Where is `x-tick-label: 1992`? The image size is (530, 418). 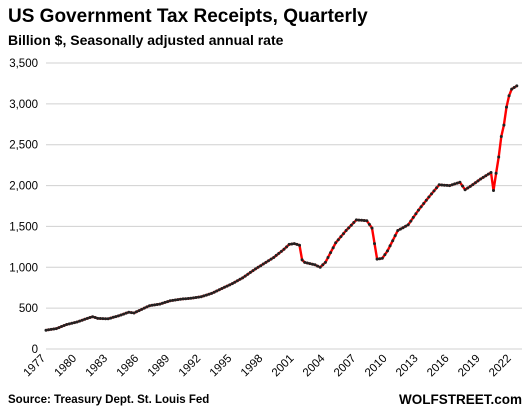
x-tick-label: 1992 is located at coordinates (190, 366).